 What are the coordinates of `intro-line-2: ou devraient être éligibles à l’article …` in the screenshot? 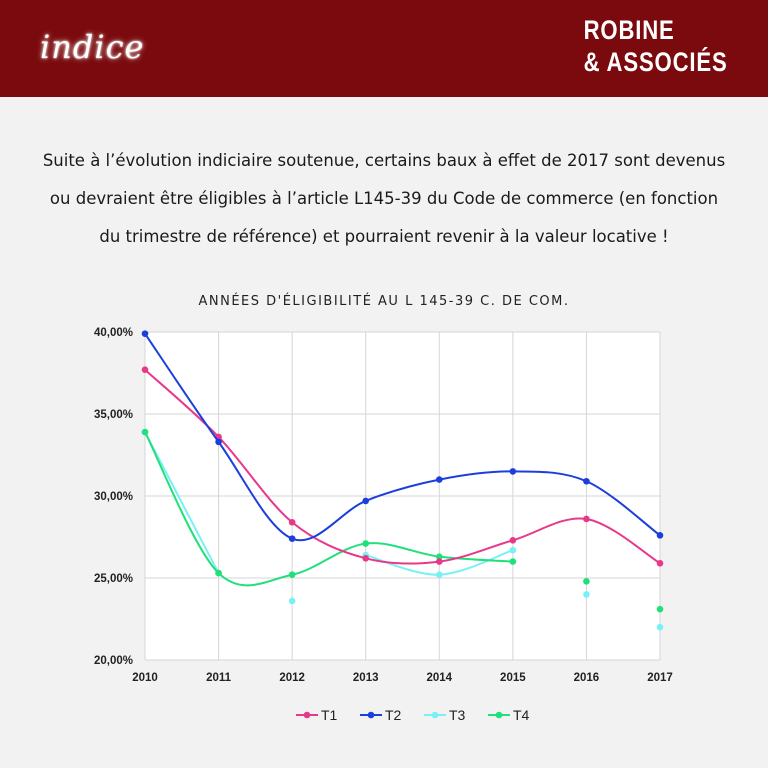 It's located at (384, 198).